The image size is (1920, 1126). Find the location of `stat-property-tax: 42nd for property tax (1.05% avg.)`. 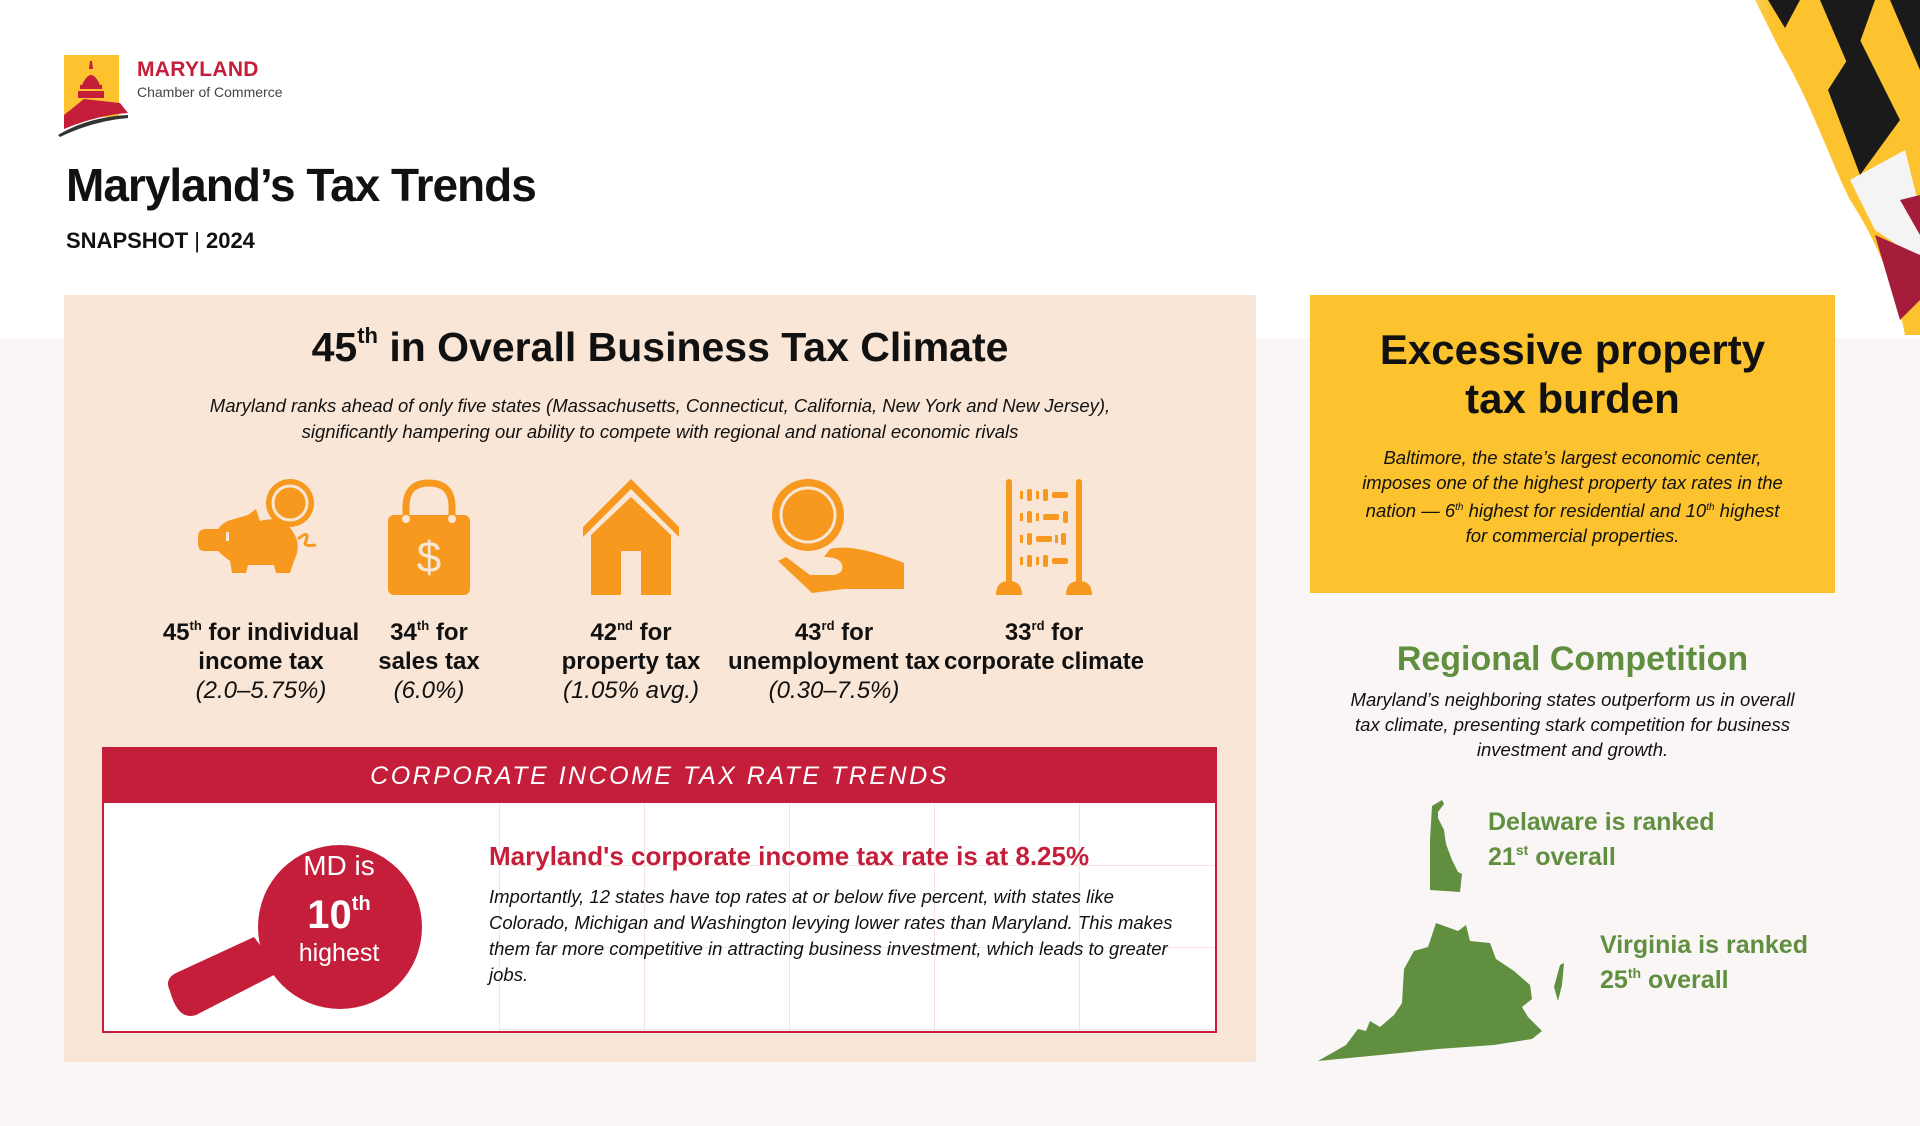

stat-property-tax: 42nd for property tax (1.05% avg.) is located at coordinates (631, 590).